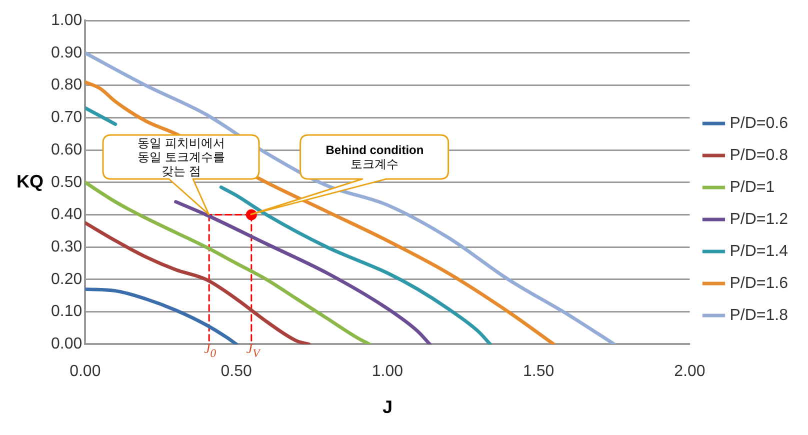 The width and height of the screenshot is (808, 435). I want to click on legend-label: P/D=1.4, so click(759, 251).